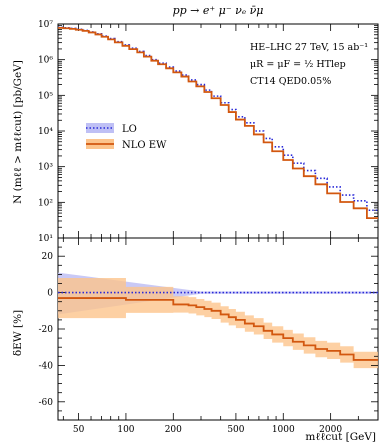  I want to click on main-y-tick-label-6: 10¹, so click(45, 239).